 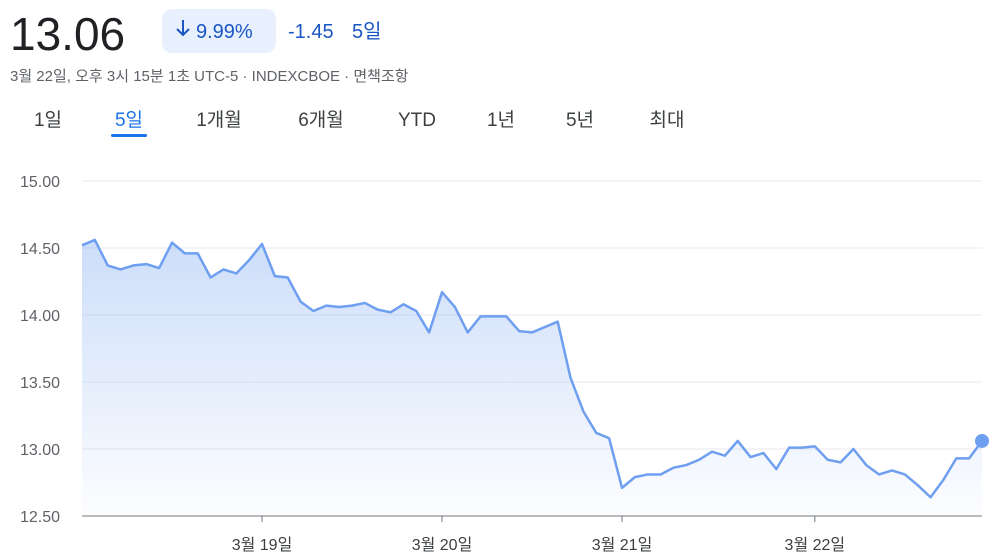 I want to click on x-tick-label: 3월 19일, so click(x=262, y=545).